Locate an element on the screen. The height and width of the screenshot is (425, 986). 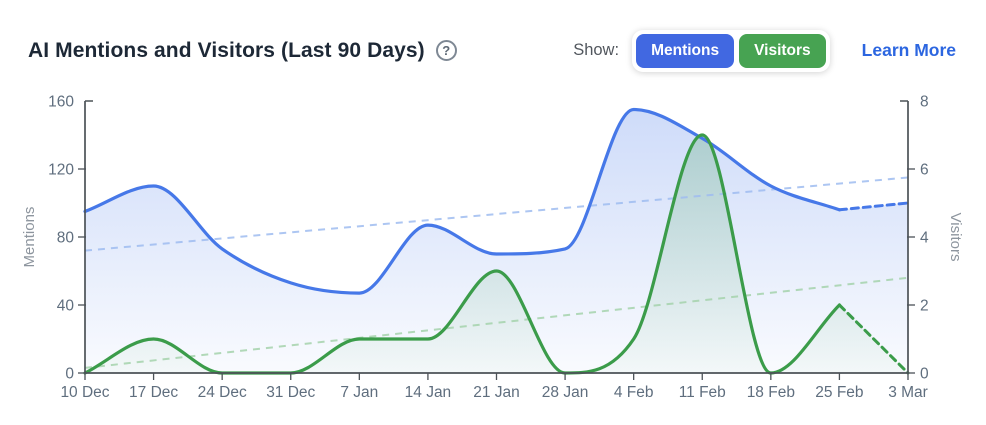
svg-text: 7 Jan is located at coordinates (359, 392).